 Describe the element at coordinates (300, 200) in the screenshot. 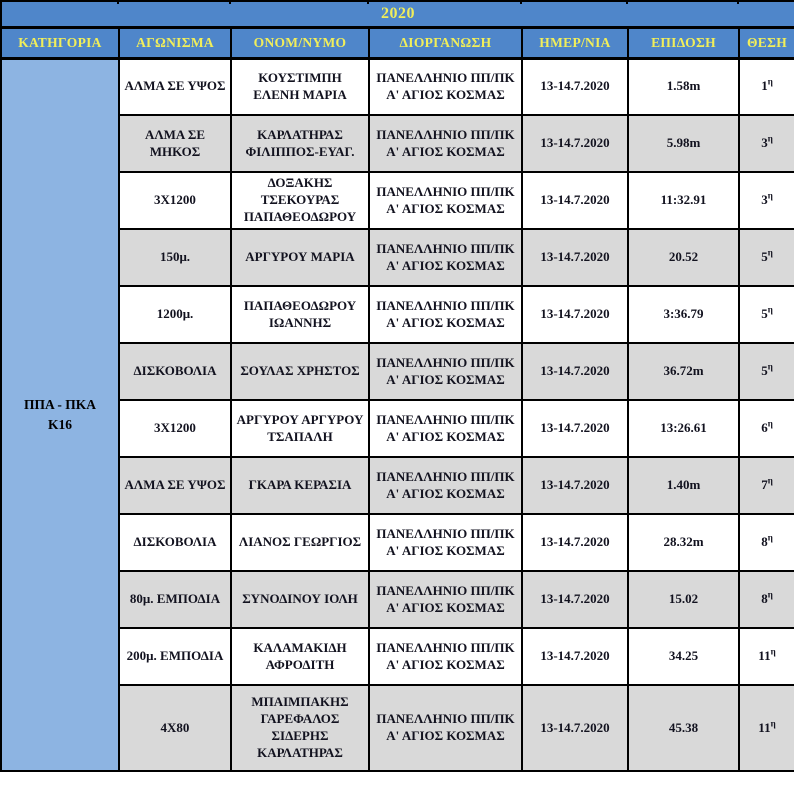

I see `name-cell: ΔΟΞΑΚΗΣ ΤΣΕΚΟΥΡΑΣ ΠΑΠΑΘΕΟΔΩΡΟΥ` at that location.